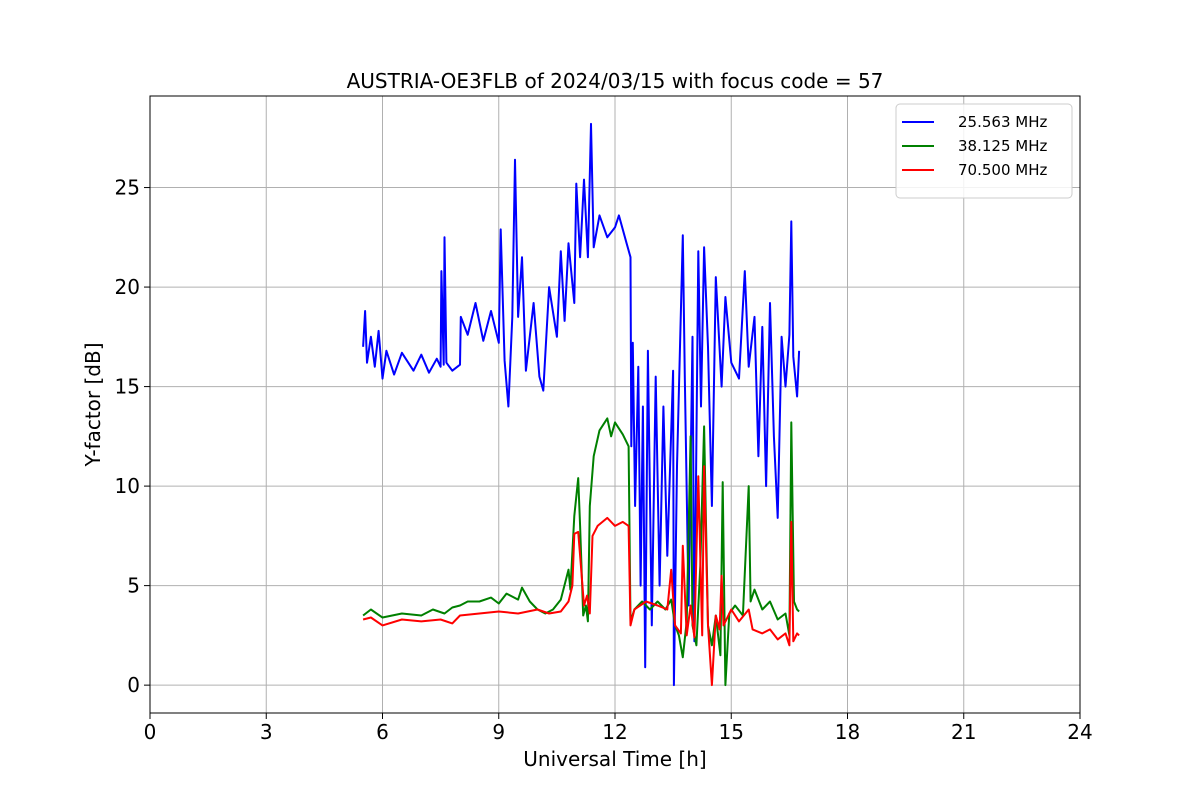 This screenshot has width=1200, height=800. What do you see at coordinates (127, 486) in the screenshot?
I see `y-tick-label: 10` at bounding box center [127, 486].